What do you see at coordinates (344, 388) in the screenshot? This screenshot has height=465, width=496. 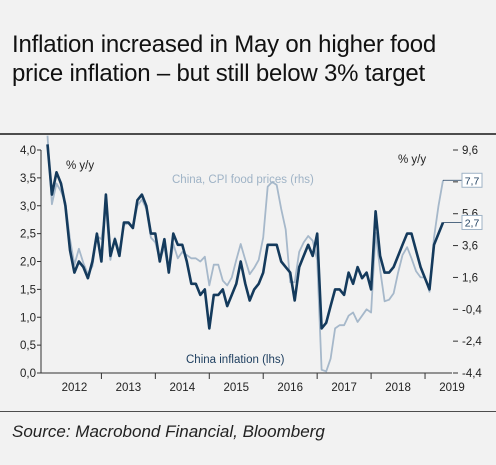 I see `x-tick-label: 2017` at bounding box center [344, 388].